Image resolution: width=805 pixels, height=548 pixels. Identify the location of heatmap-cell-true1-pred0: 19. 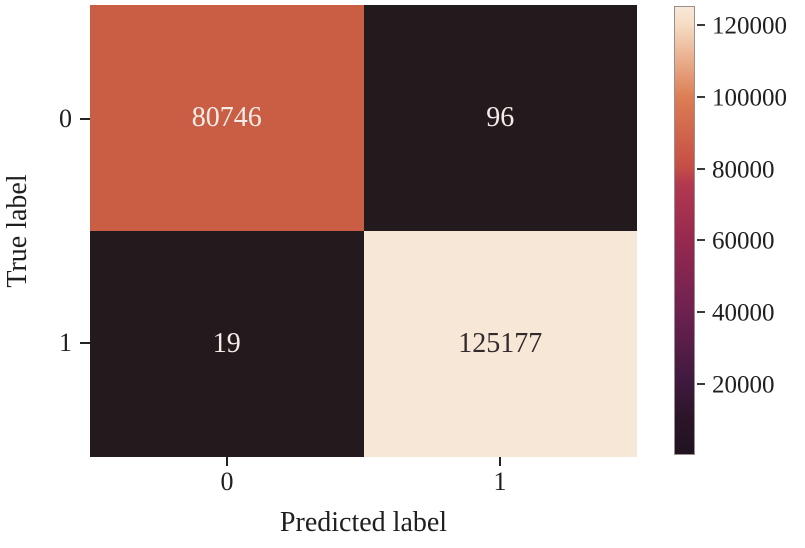
(227, 344).